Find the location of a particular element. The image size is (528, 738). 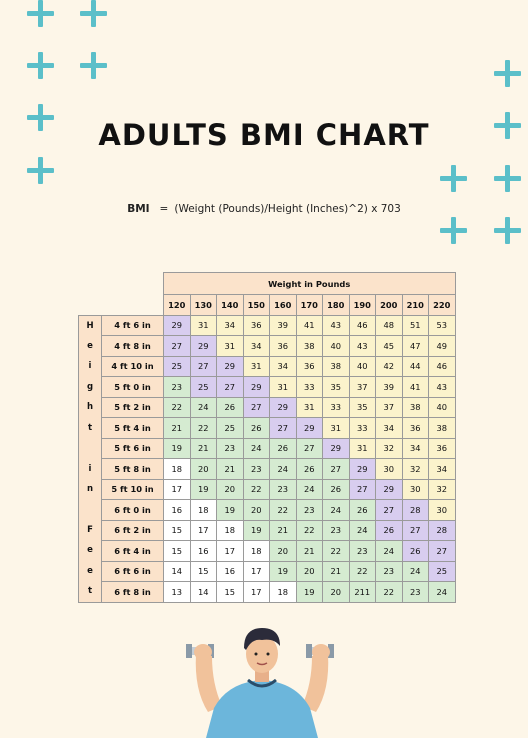

height-axis-letter: h is located at coordinates (90, 407).